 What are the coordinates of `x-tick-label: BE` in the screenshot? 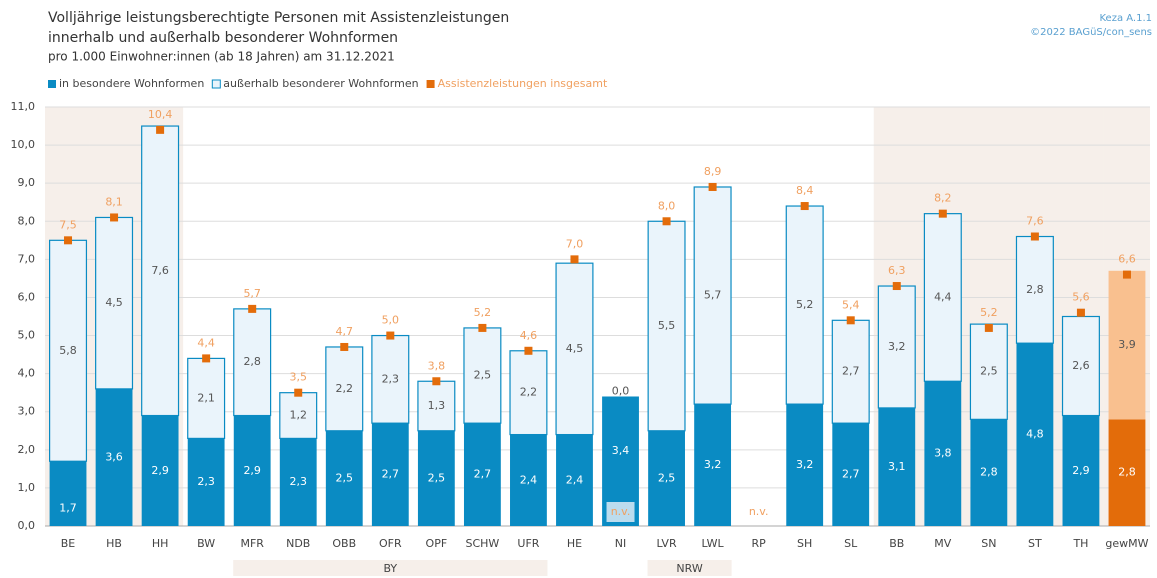 It's located at (68, 543).